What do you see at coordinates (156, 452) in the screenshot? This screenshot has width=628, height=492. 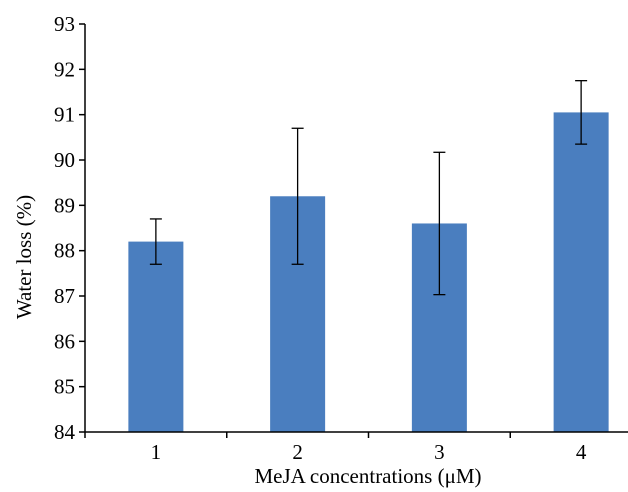 I see `x-tick-label: 1` at bounding box center [156, 452].